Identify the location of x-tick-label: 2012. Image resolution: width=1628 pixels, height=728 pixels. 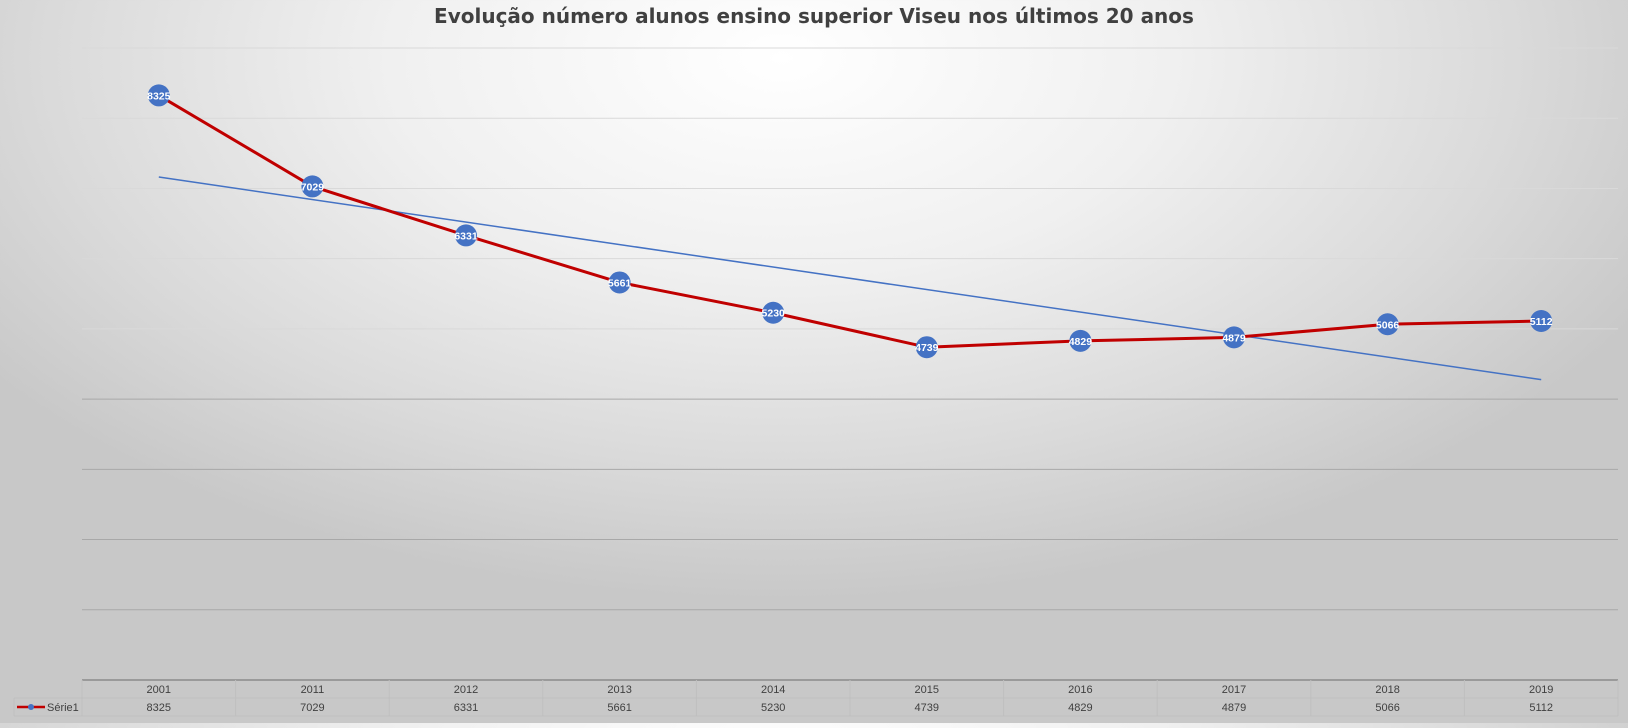
(466, 690).